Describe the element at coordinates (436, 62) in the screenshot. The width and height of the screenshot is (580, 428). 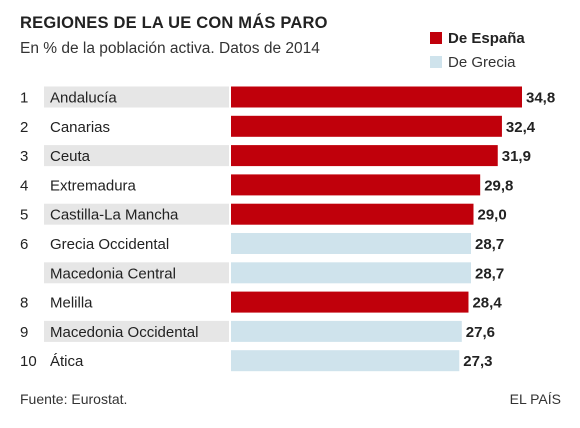
I see `legend-swatch-greece` at that location.